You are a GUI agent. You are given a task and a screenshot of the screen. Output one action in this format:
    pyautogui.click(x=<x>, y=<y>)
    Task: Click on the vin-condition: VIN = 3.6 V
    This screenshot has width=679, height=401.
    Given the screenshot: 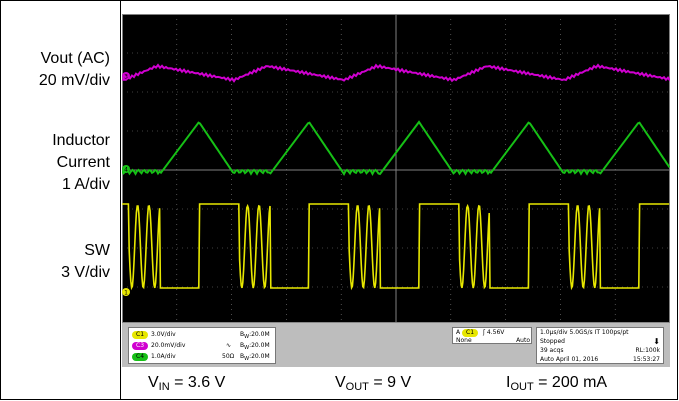 What is the action you would take?
    pyautogui.click(x=187, y=383)
    